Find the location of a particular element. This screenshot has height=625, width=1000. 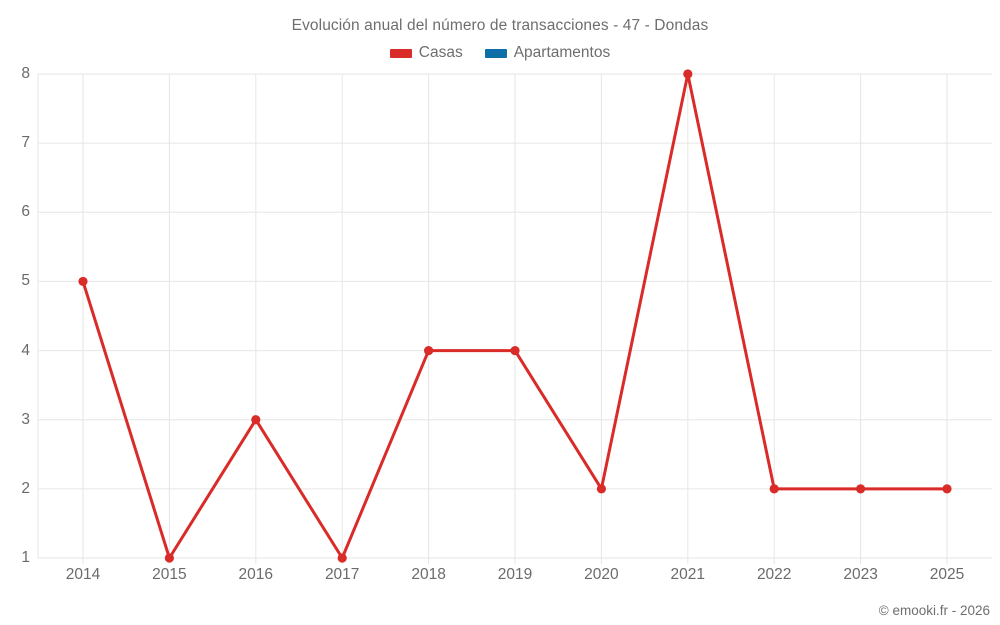

legend-swatch-casas is located at coordinates (400, 53).